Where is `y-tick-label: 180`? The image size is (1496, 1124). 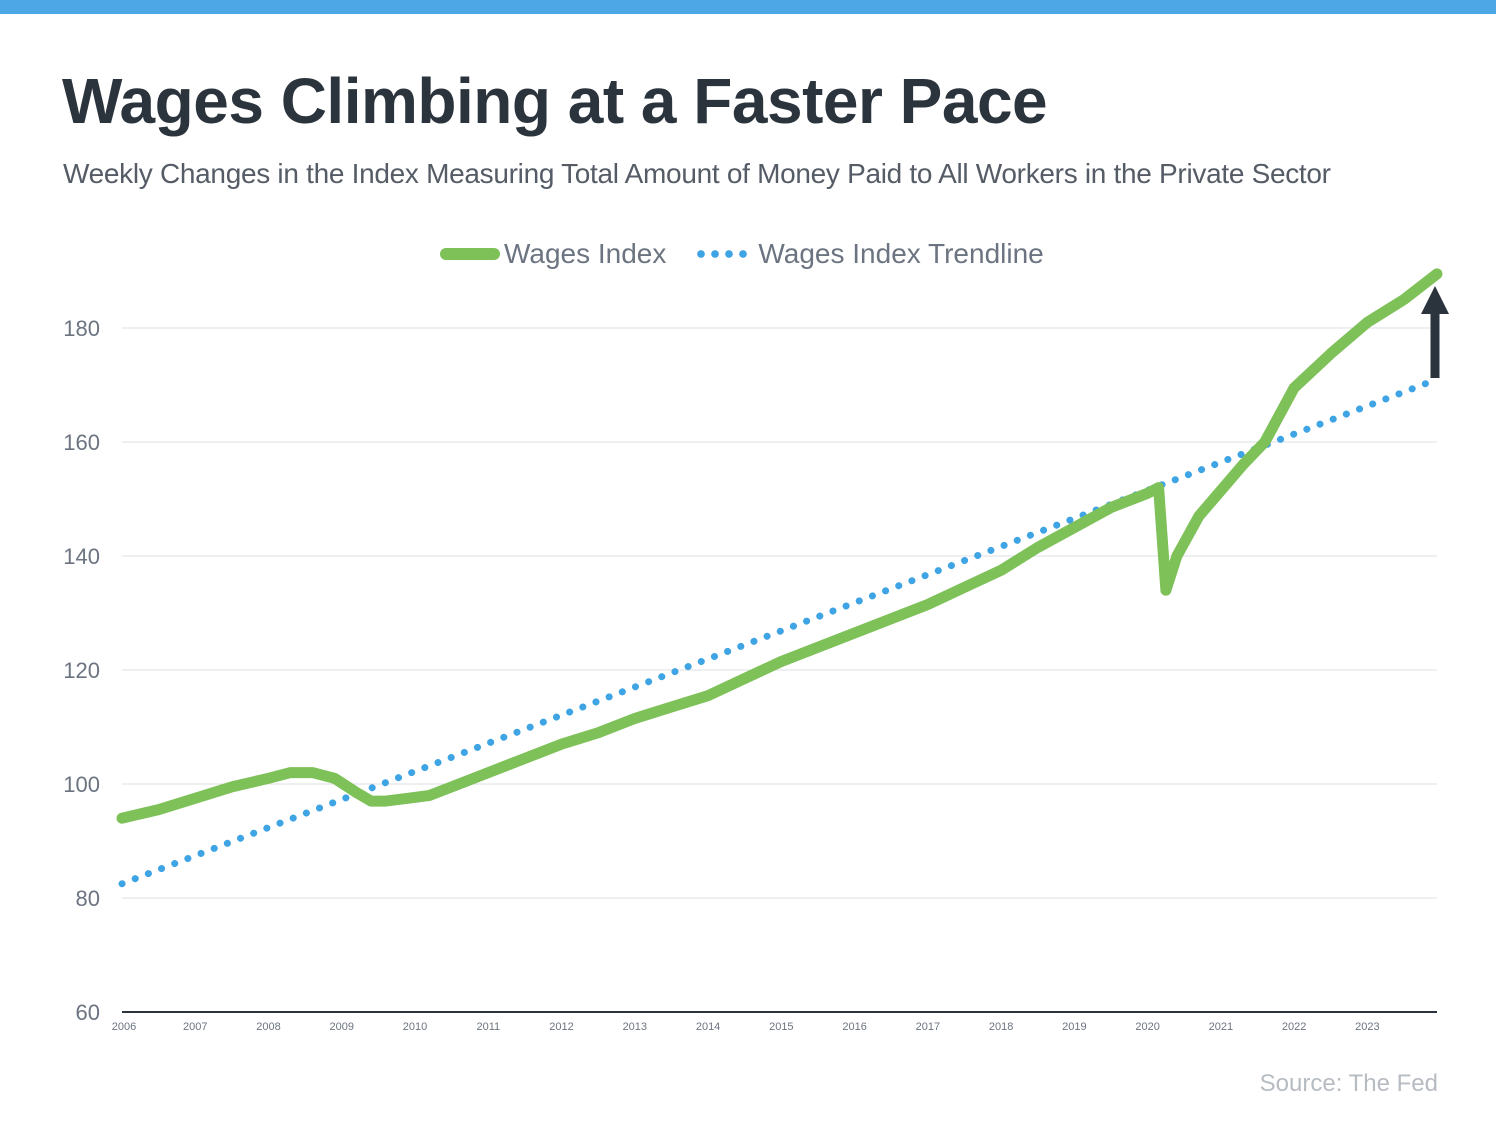 y-tick-label: 180 is located at coordinates (81, 328).